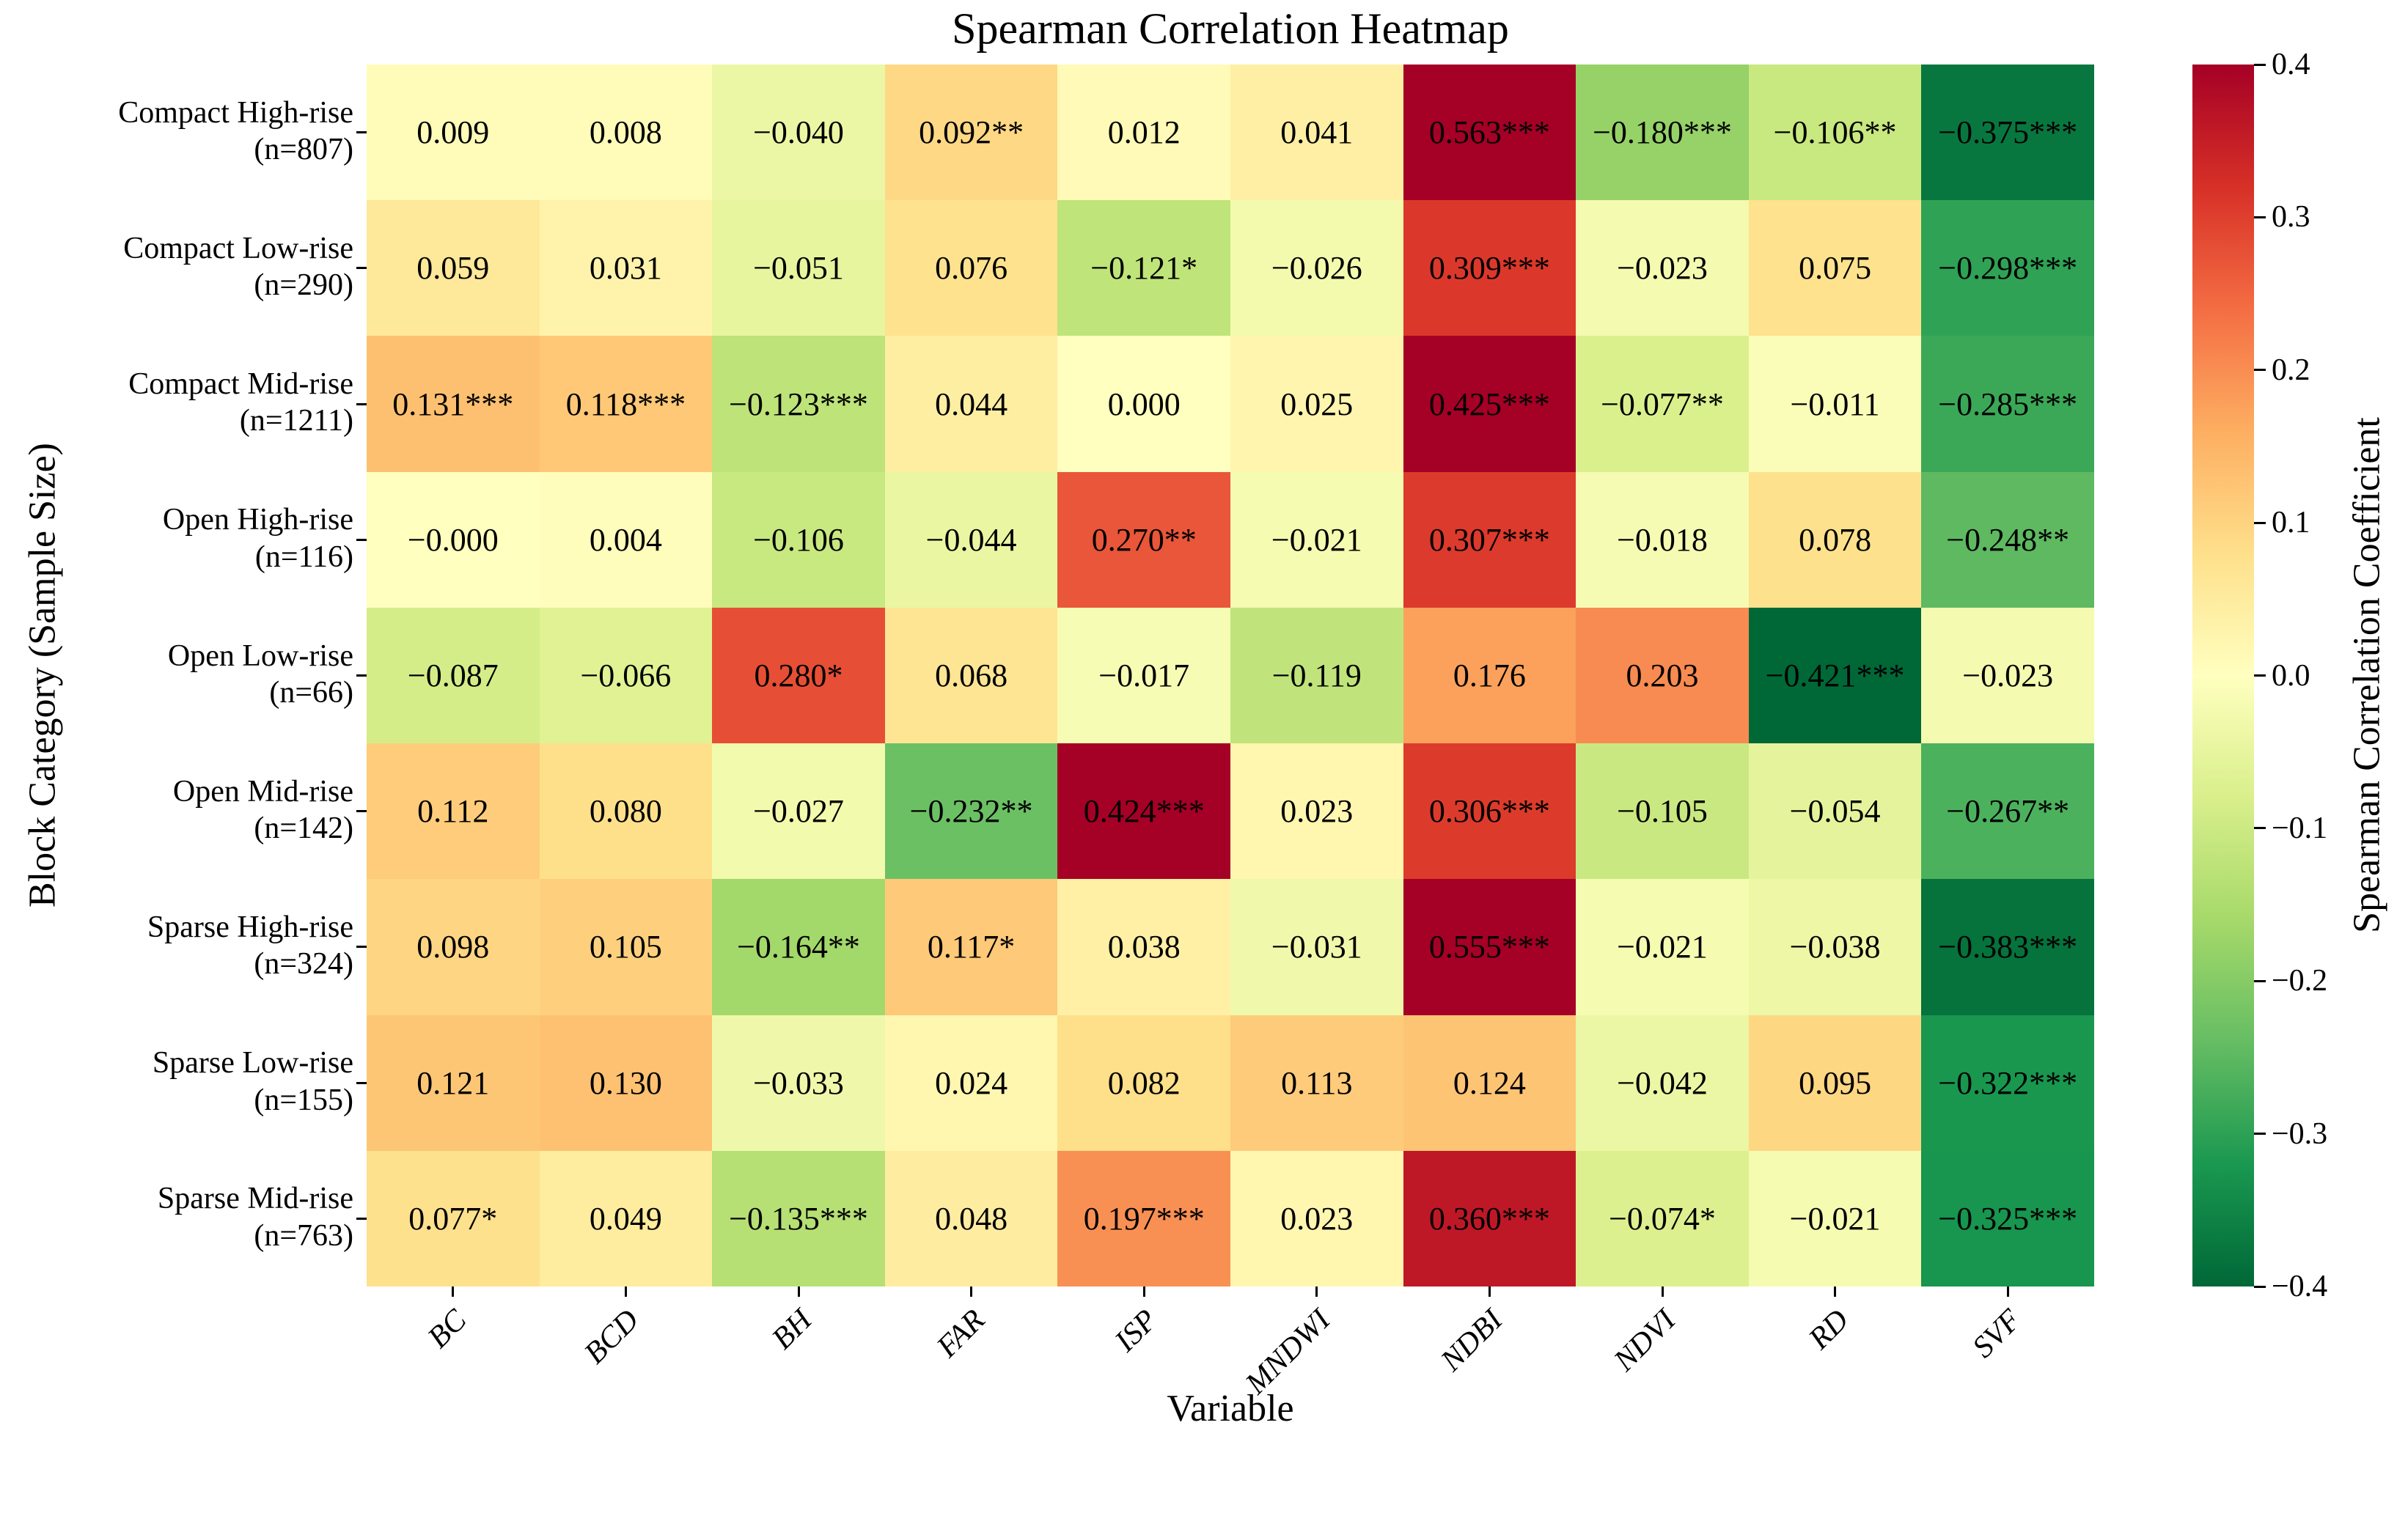  I want to click on heatmap-cell: 0.563***, so click(1490, 133).